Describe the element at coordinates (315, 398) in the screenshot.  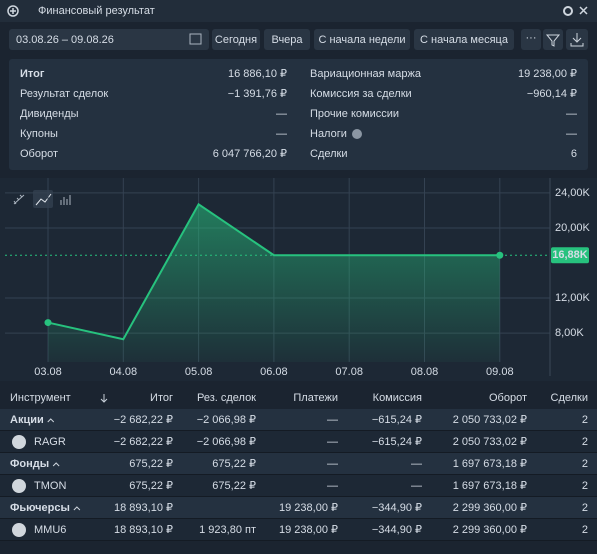
I see `column-header: Платежи` at that location.